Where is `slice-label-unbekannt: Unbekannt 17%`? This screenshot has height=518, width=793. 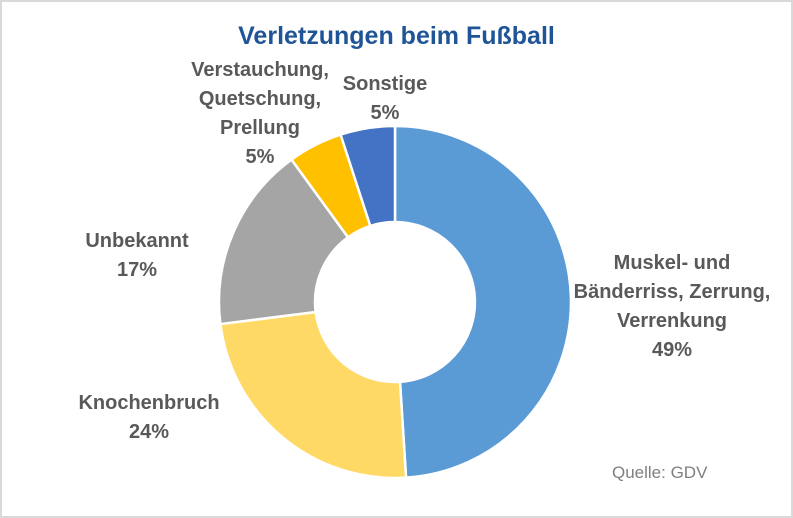
slice-label-unbekannt: Unbekannt 17% is located at coordinates (137, 255).